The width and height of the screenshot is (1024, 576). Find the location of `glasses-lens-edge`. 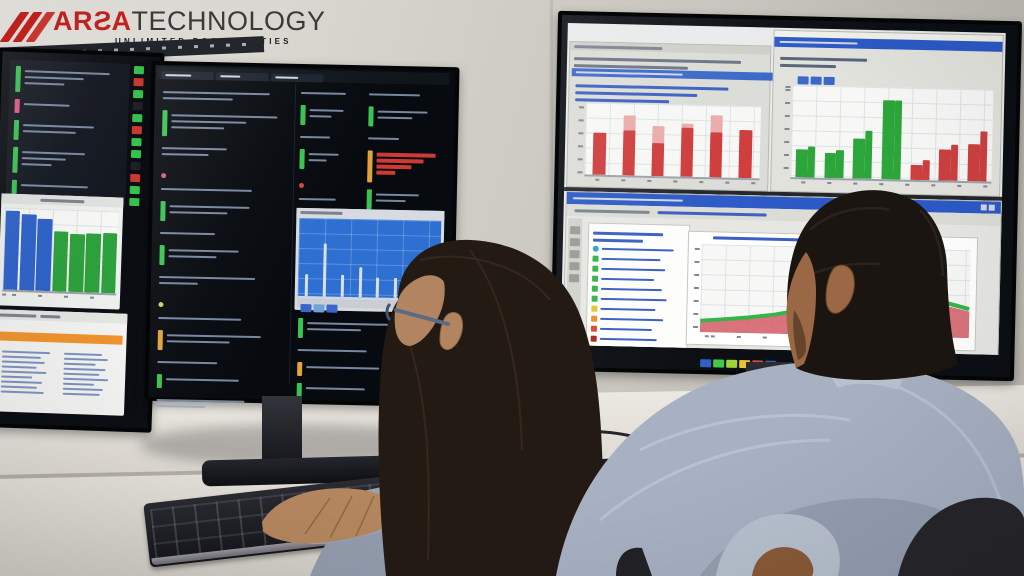

glasses-lens-edge is located at coordinates (388, 312).